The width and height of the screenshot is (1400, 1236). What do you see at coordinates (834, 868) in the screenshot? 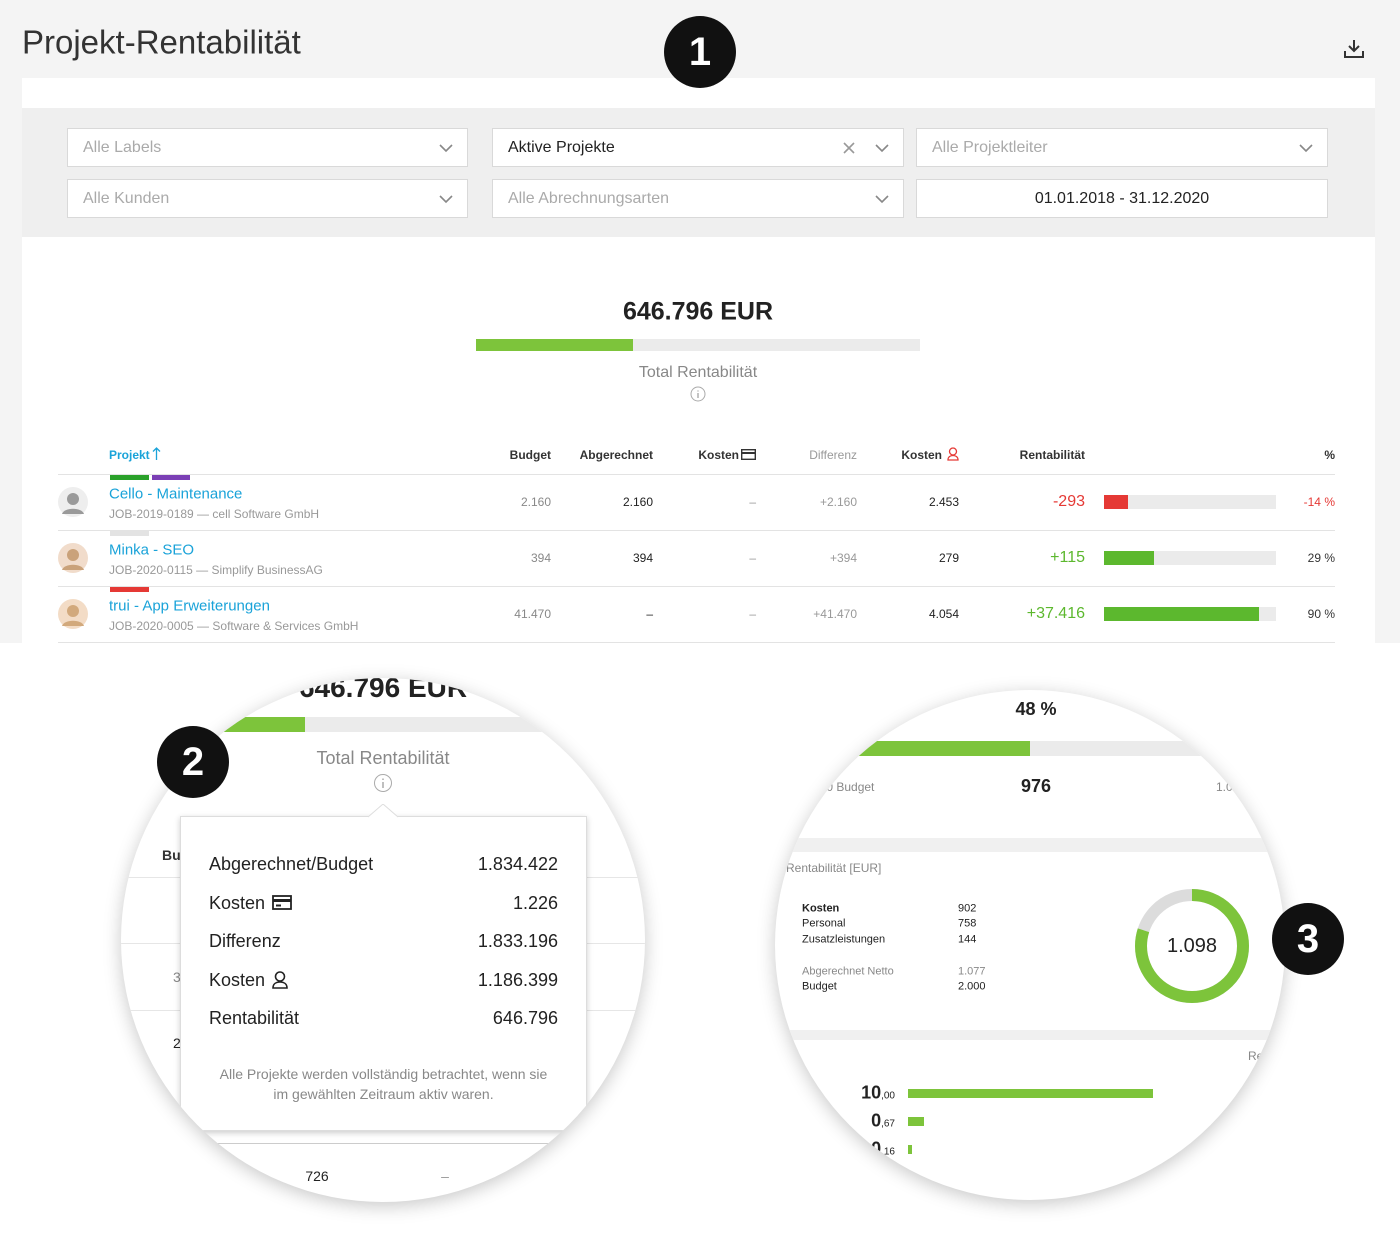
I see `section-title: Rentabilität [EUR]` at bounding box center [834, 868].